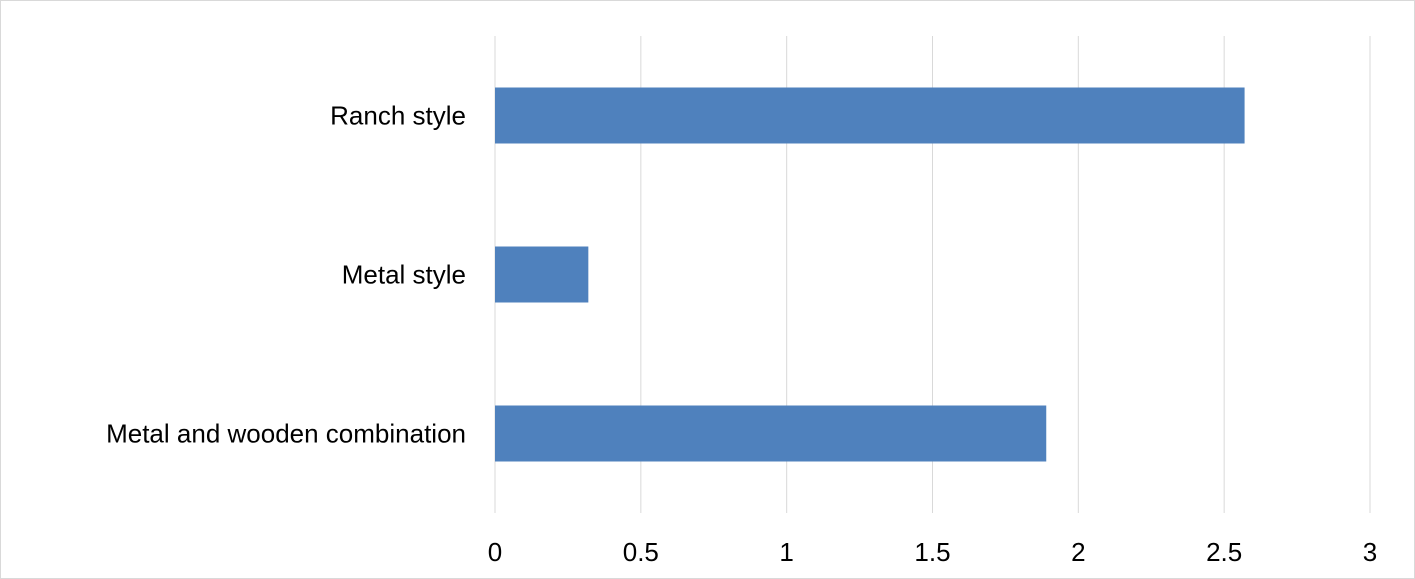 The image size is (1415, 579). I want to click on x-tick-labels: 0 0.5 1 1.5 2 2.5 3, so click(932, 552).